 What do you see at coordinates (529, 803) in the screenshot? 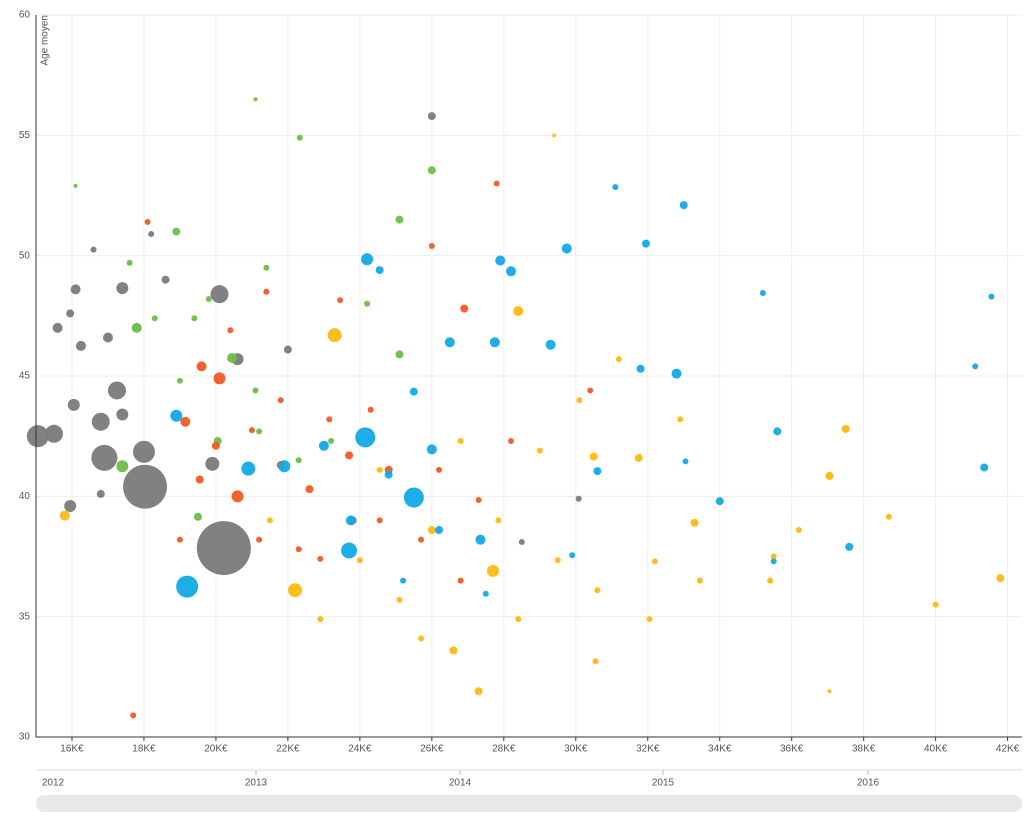
I see `scrollbar` at bounding box center [529, 803].